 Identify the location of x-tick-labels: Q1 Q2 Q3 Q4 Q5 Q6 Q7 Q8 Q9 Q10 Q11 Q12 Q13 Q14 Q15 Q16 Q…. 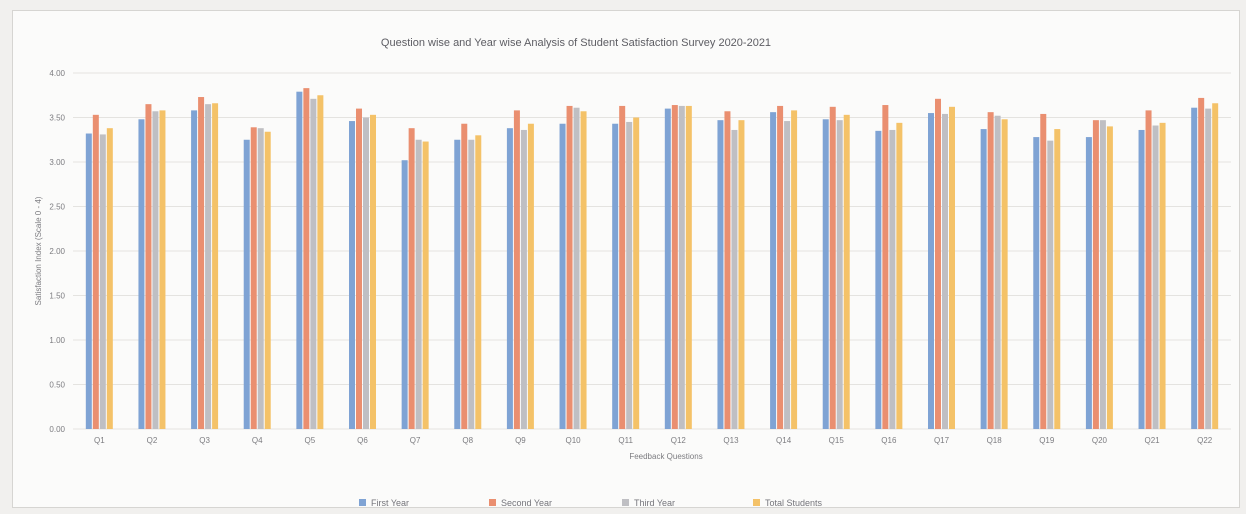
(653, 440).